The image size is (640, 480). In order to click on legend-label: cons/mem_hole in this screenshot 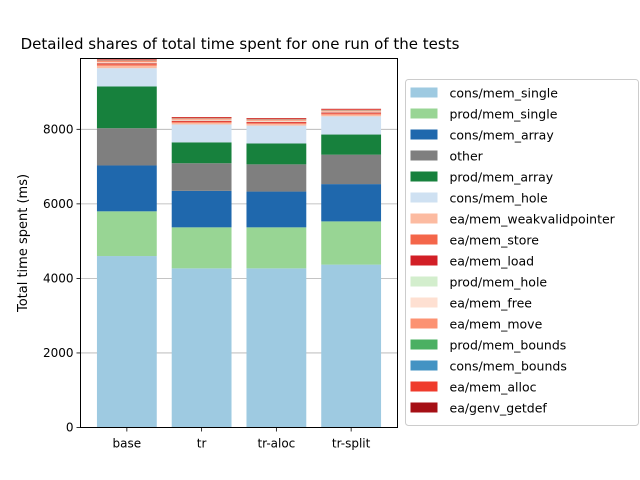, I will do `click(499, 198)`.